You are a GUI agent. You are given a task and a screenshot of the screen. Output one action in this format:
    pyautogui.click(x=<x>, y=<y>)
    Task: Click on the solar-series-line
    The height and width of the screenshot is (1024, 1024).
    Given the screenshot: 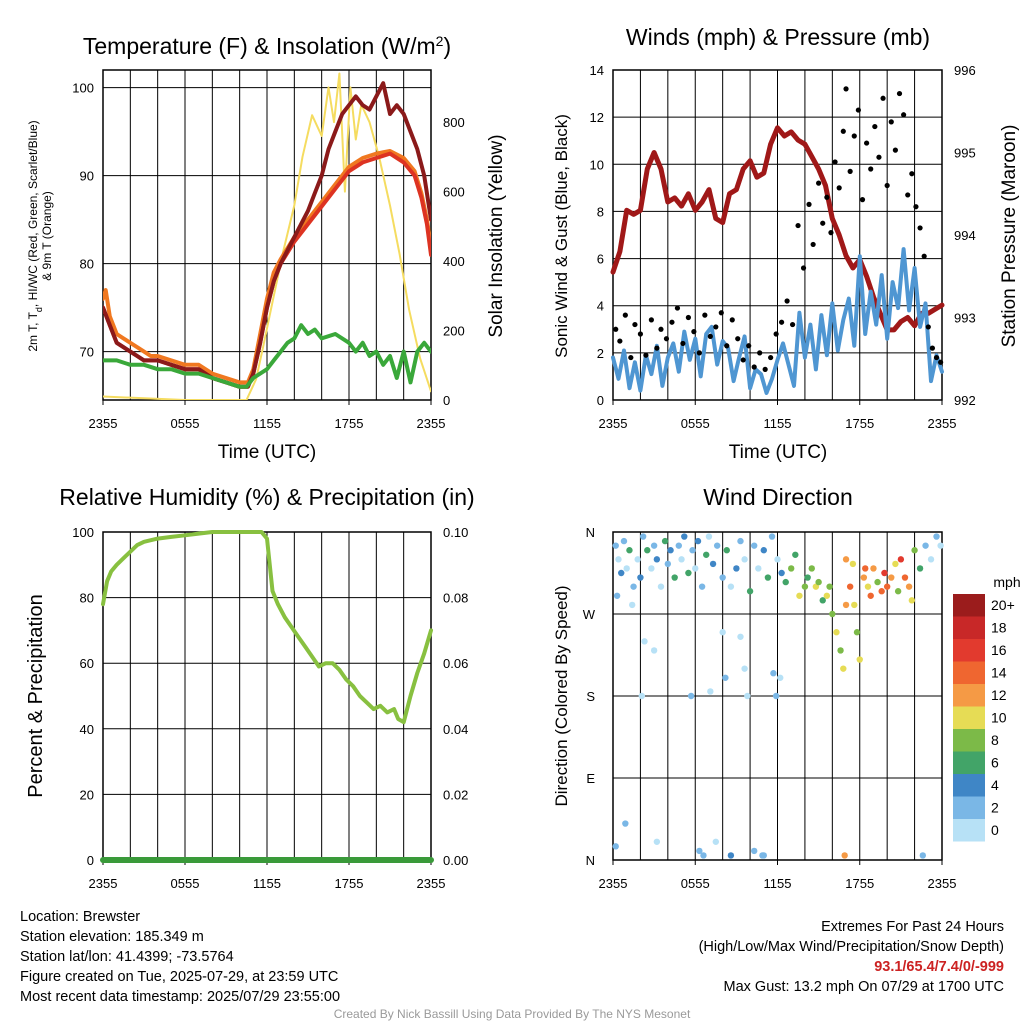 What is the action you would take?
    pyautogui.click(x=267, y=236)
    